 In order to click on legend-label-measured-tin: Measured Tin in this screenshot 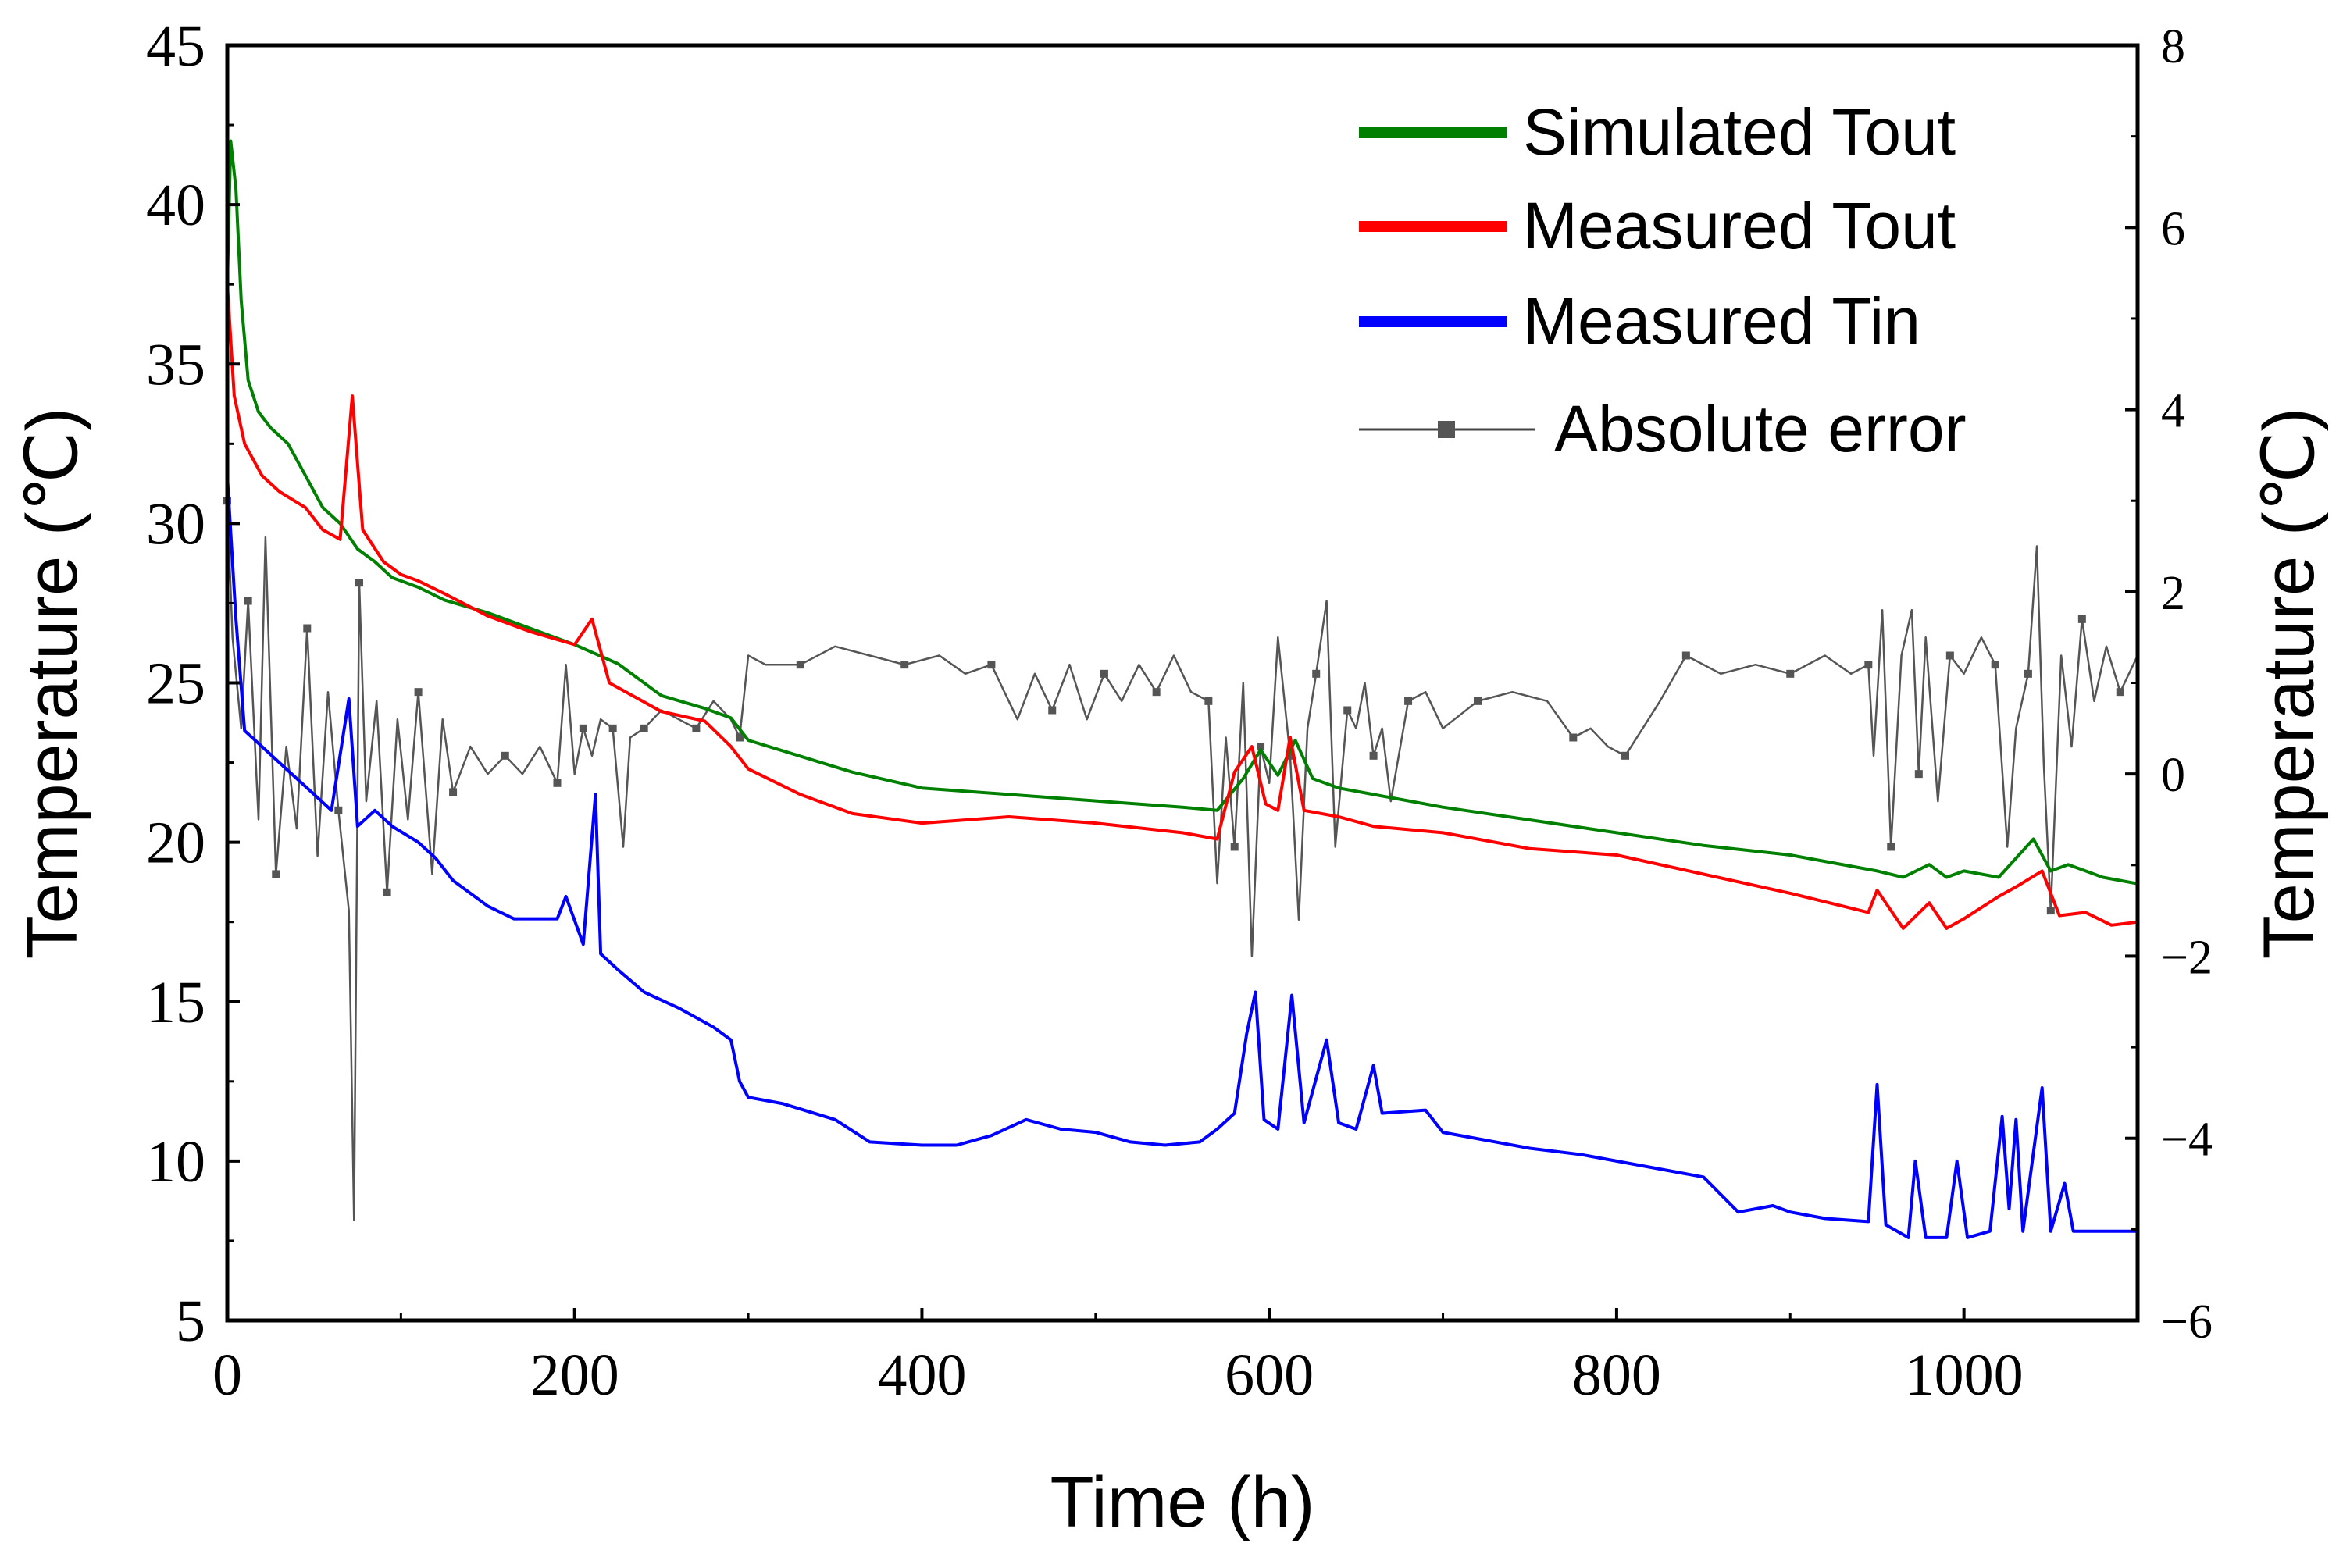, I will do `click(1721, 321)`.